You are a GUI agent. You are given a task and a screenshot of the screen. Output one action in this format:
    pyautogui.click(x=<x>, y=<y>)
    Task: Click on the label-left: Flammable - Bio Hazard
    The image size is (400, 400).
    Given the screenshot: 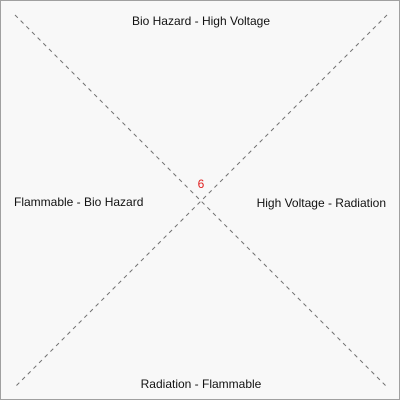 What is the action you would take?
    pyautogui.click(x=79, y=202)
    